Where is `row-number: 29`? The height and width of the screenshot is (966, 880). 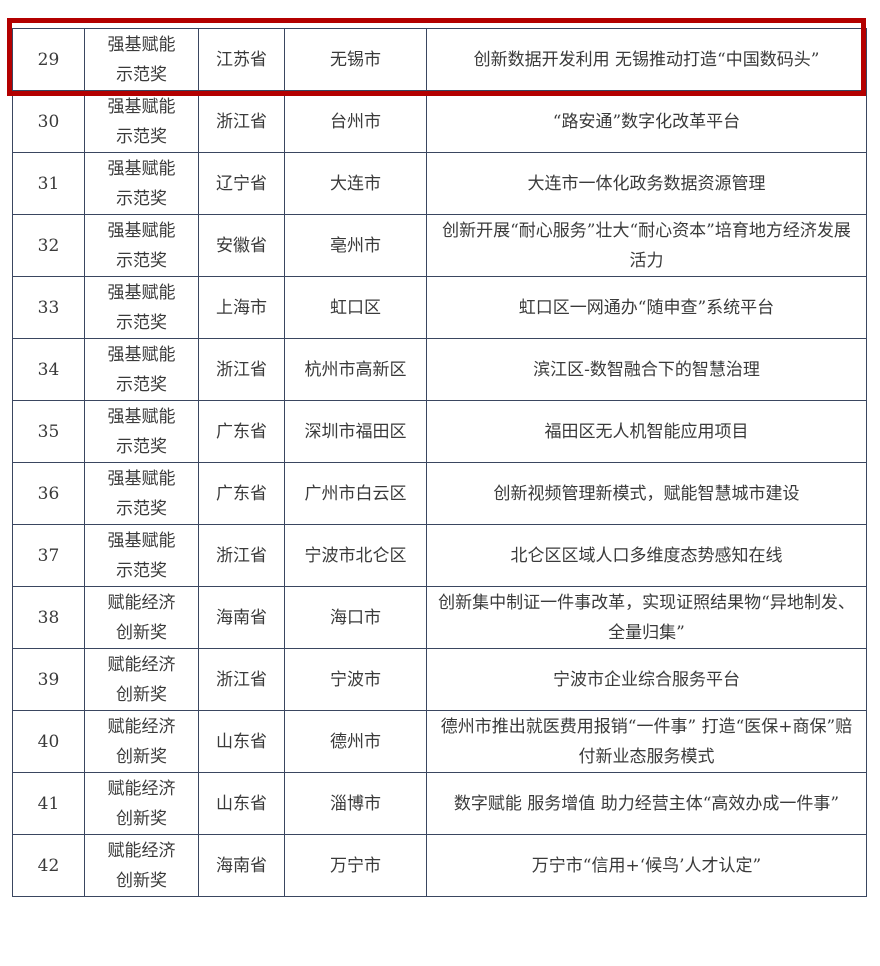 row-number: 29 is located at coordinates (48, 59).